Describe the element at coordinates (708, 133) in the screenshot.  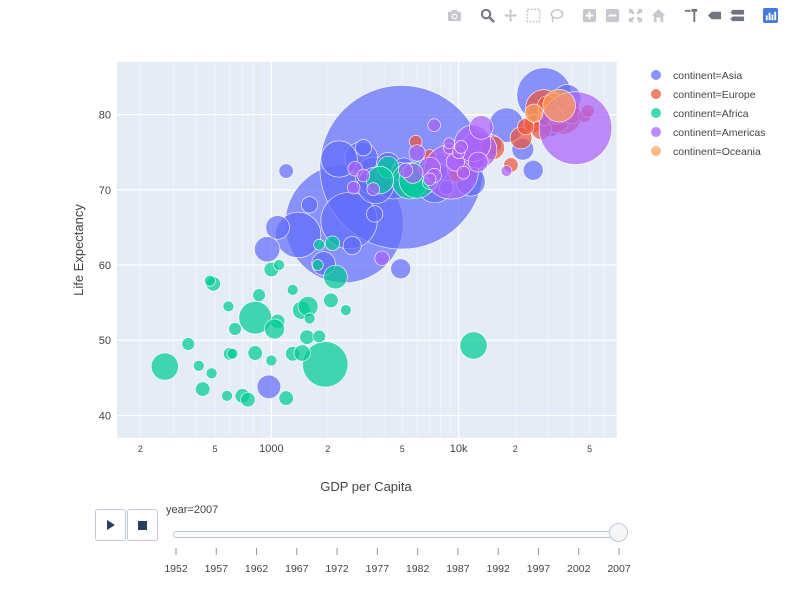
I see `legend-item-americas: continent=Americas` at that location.